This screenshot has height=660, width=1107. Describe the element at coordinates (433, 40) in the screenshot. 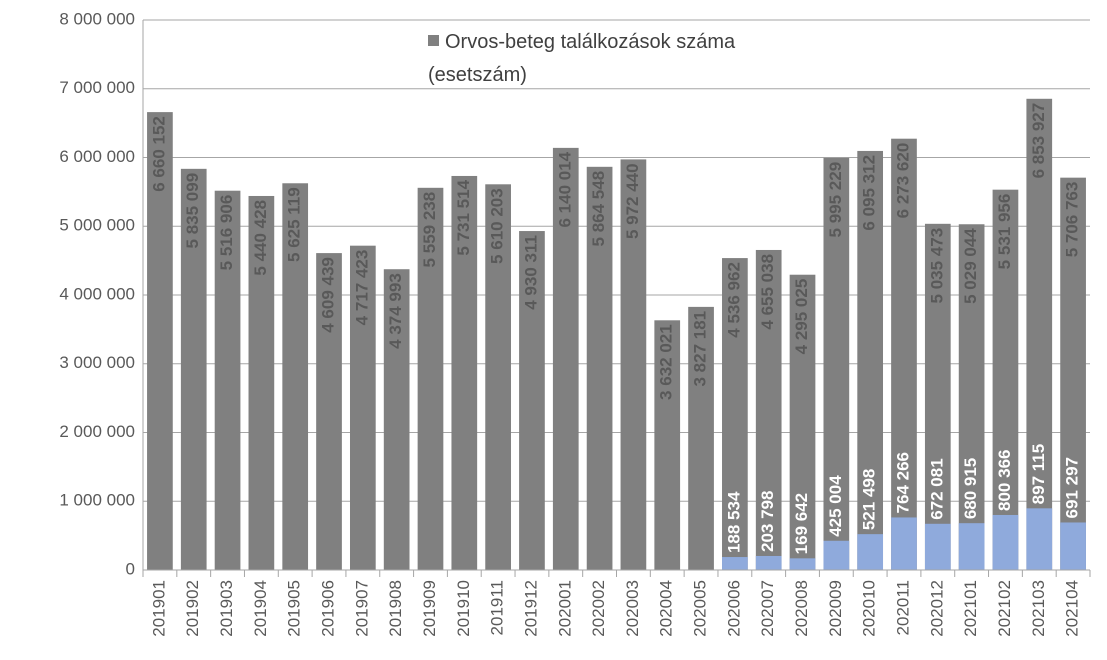

I see `legend-swatch` at that location.